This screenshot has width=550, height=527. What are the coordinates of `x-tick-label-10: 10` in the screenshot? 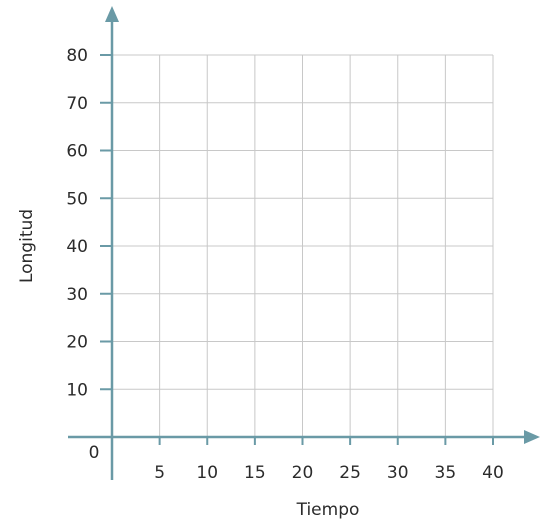 It's located at (207, 473).